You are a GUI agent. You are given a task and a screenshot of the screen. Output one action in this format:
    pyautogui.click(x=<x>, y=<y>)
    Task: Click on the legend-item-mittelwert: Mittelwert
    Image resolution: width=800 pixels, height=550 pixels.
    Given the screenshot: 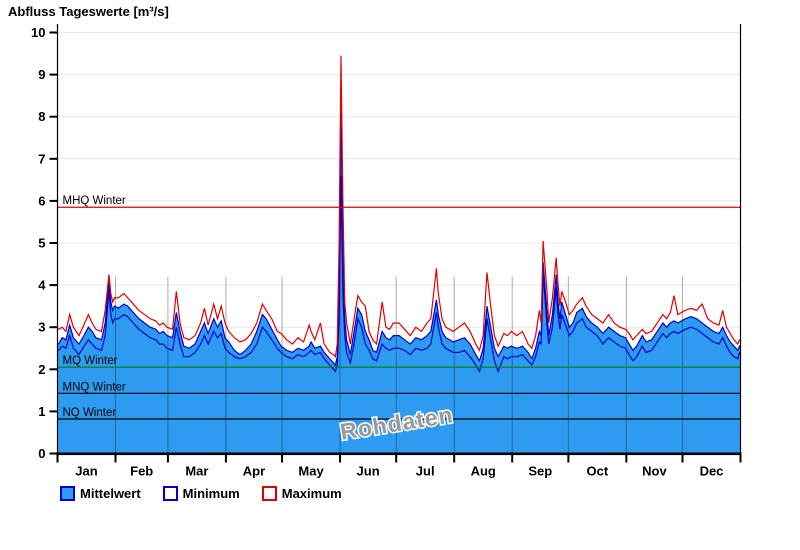 What is the action you would take?
    pyautogui.click(x=100, y=493)
    